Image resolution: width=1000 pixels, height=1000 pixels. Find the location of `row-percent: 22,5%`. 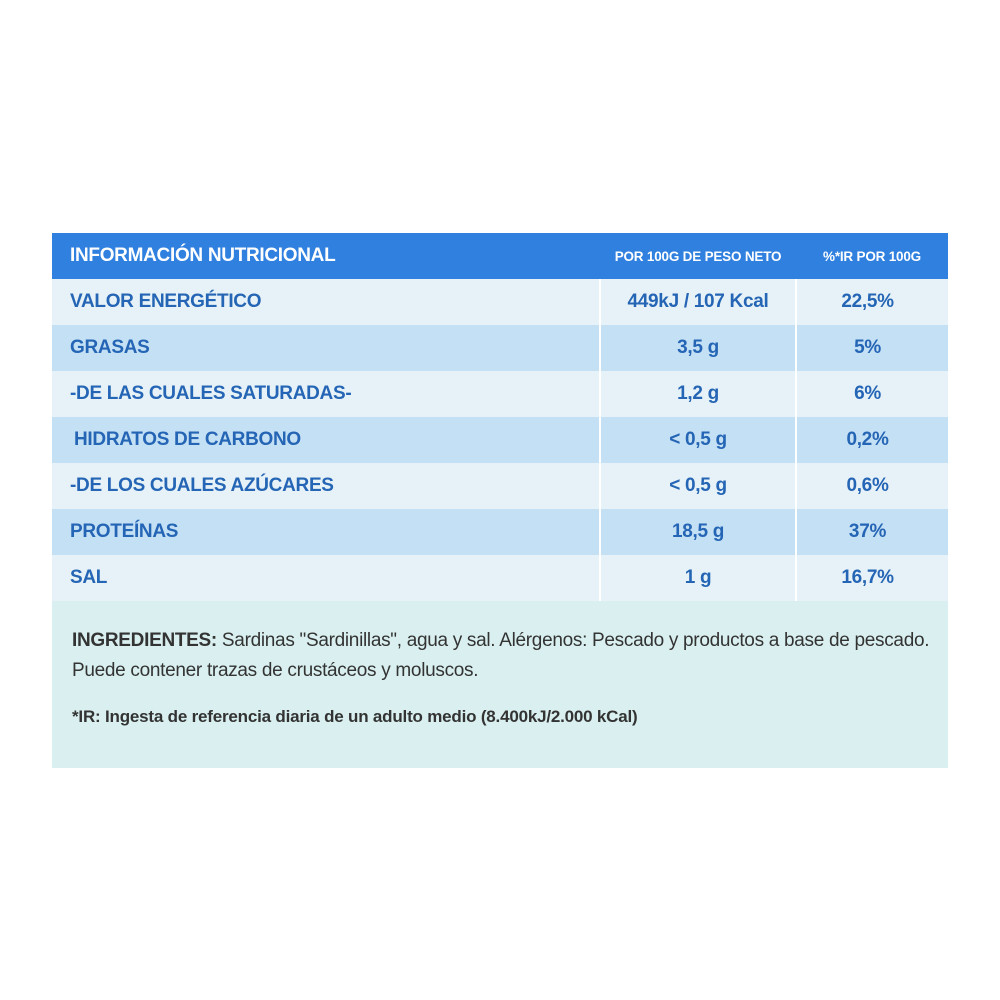

row-percent: 22,5% is located at coordinates (867, 301).